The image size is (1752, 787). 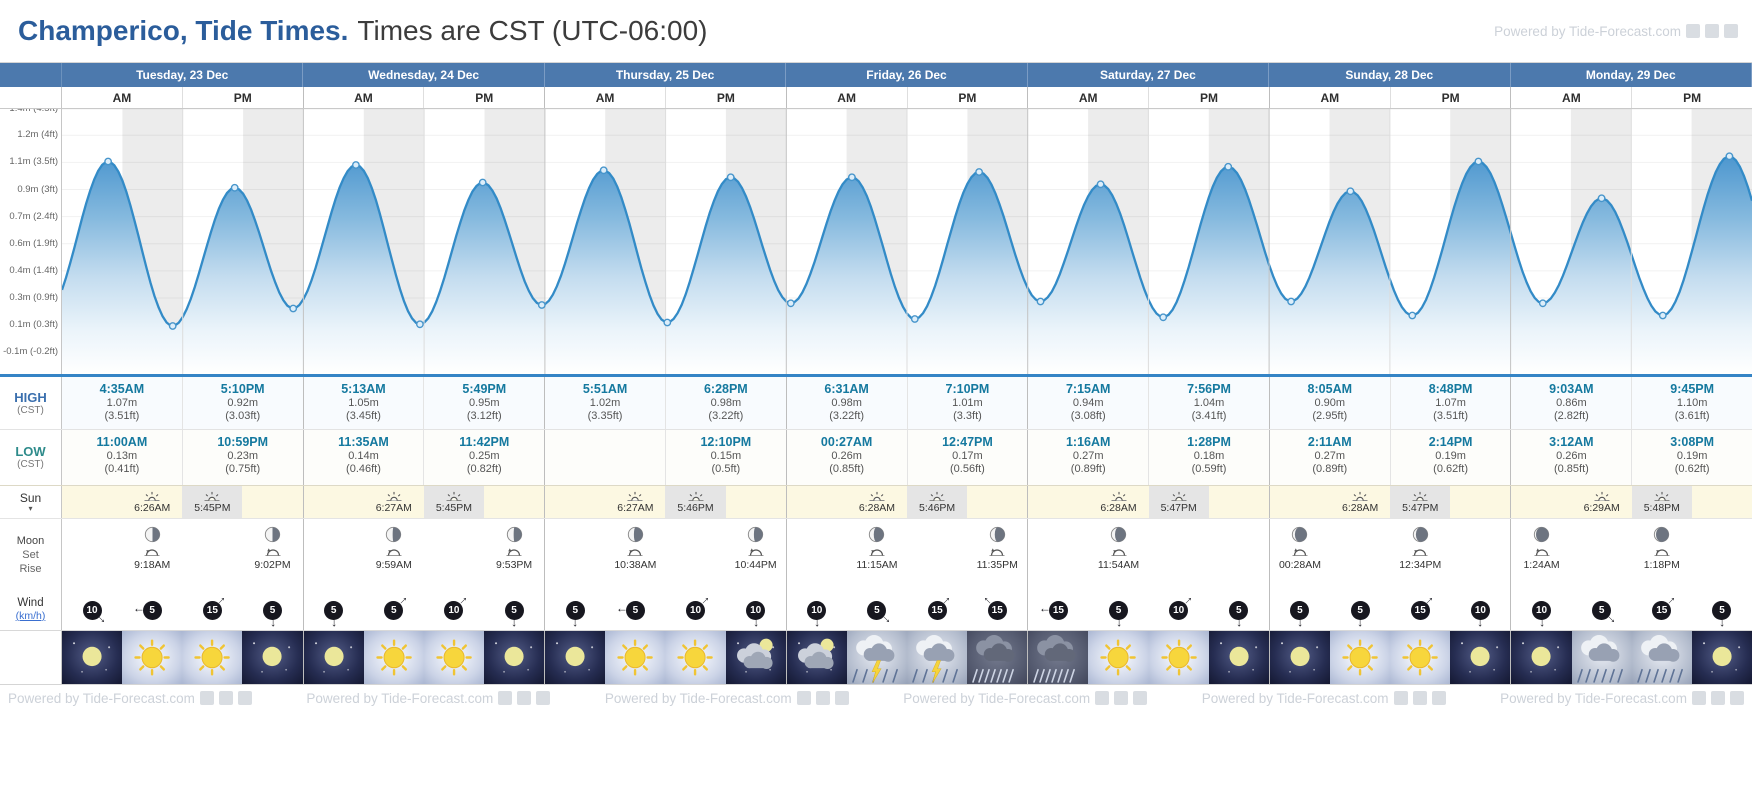 I want to click on high-tide-time: 5:49PM, so click(x=484, y=389).